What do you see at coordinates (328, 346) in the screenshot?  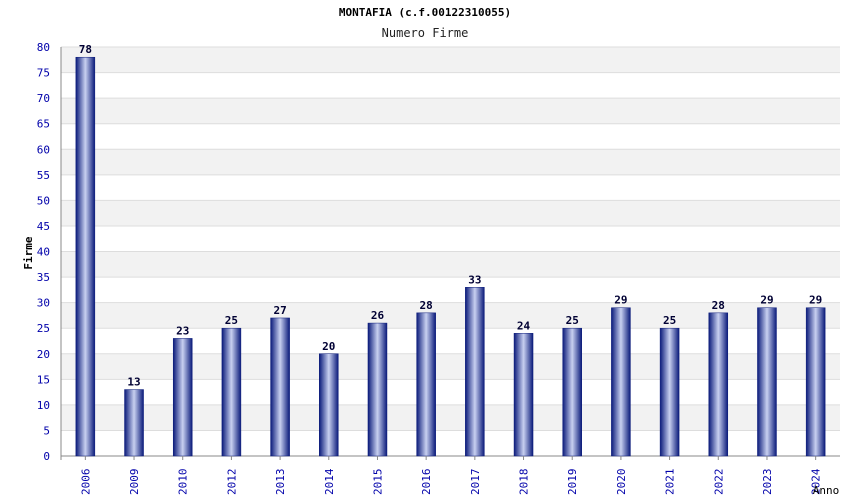 I see `data-label: 20` at bounding box center [328, 346].